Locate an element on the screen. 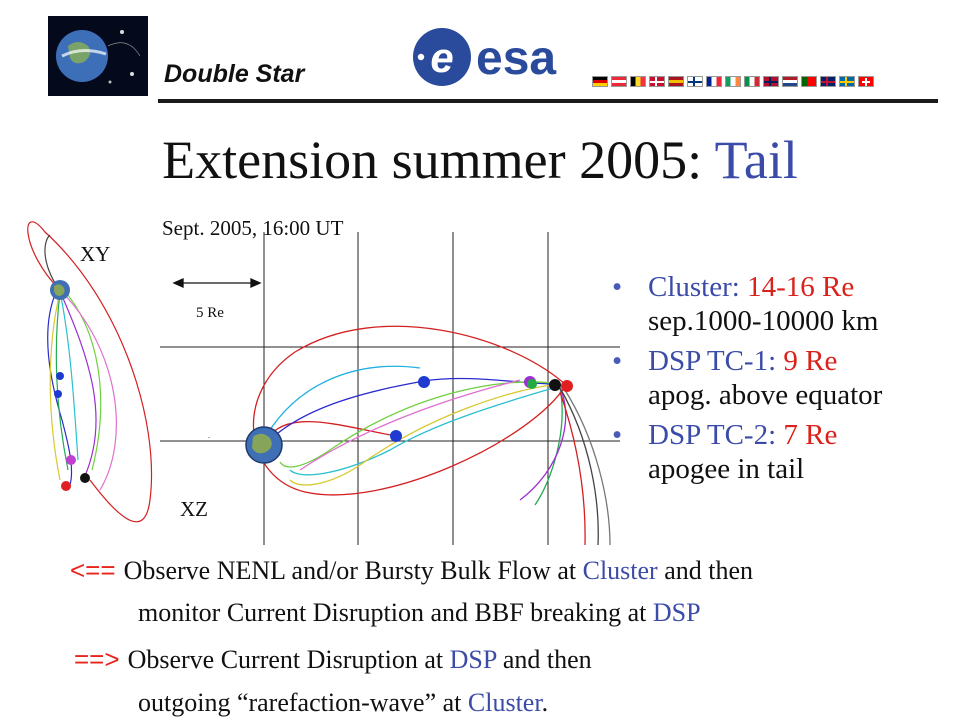  earth-space-icon is located at coordinates (98, 56).